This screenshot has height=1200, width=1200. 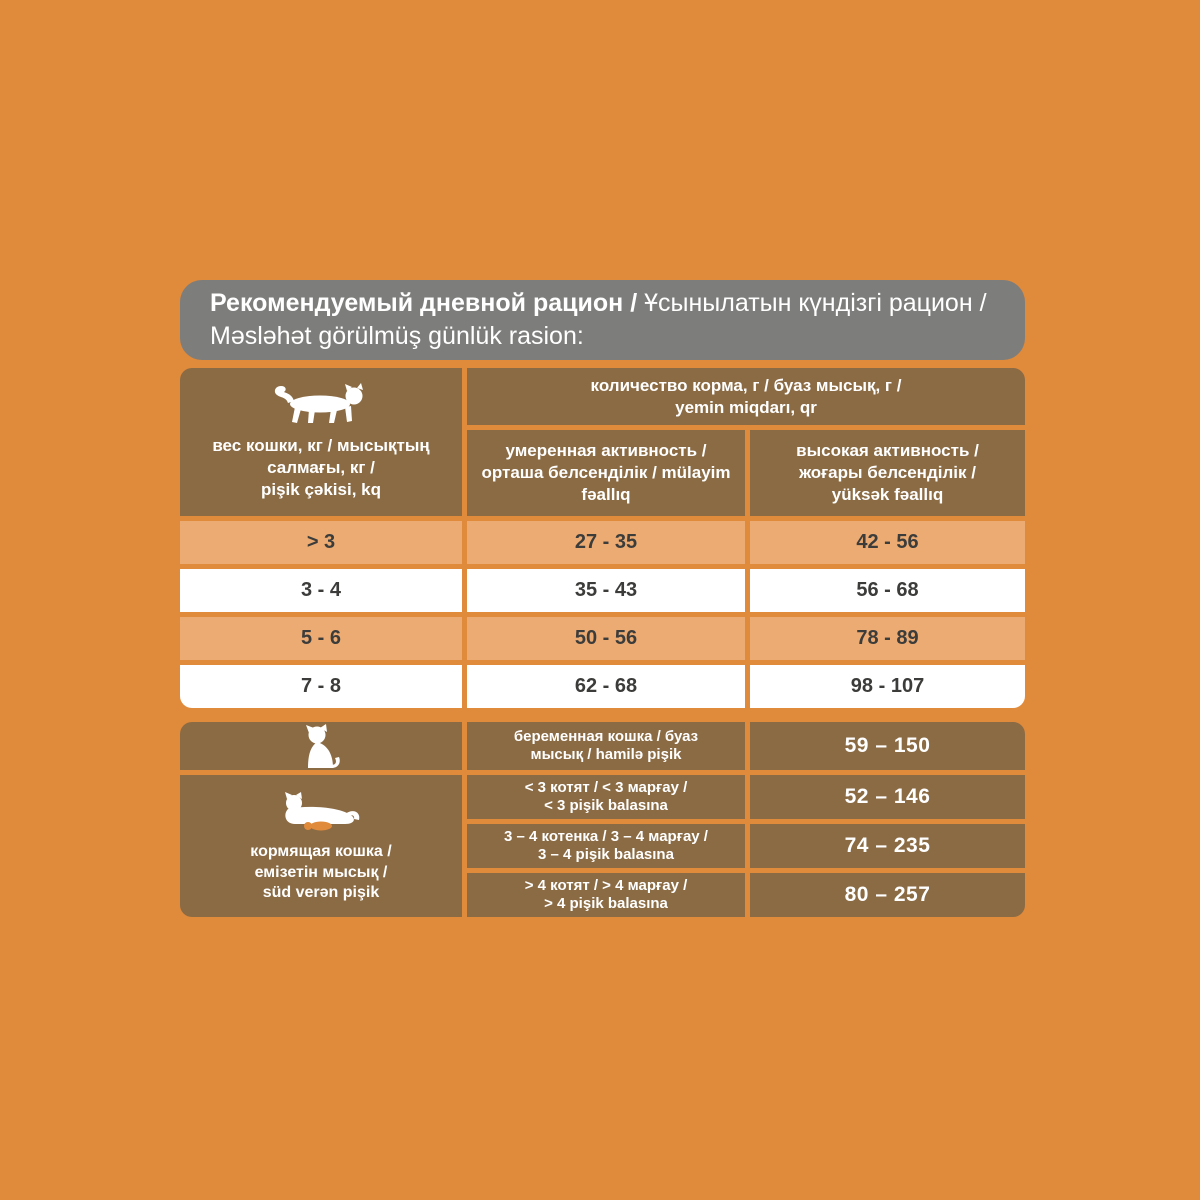 I want to click on table-cell-high: 78 - 89, so click(x=887, y=638).